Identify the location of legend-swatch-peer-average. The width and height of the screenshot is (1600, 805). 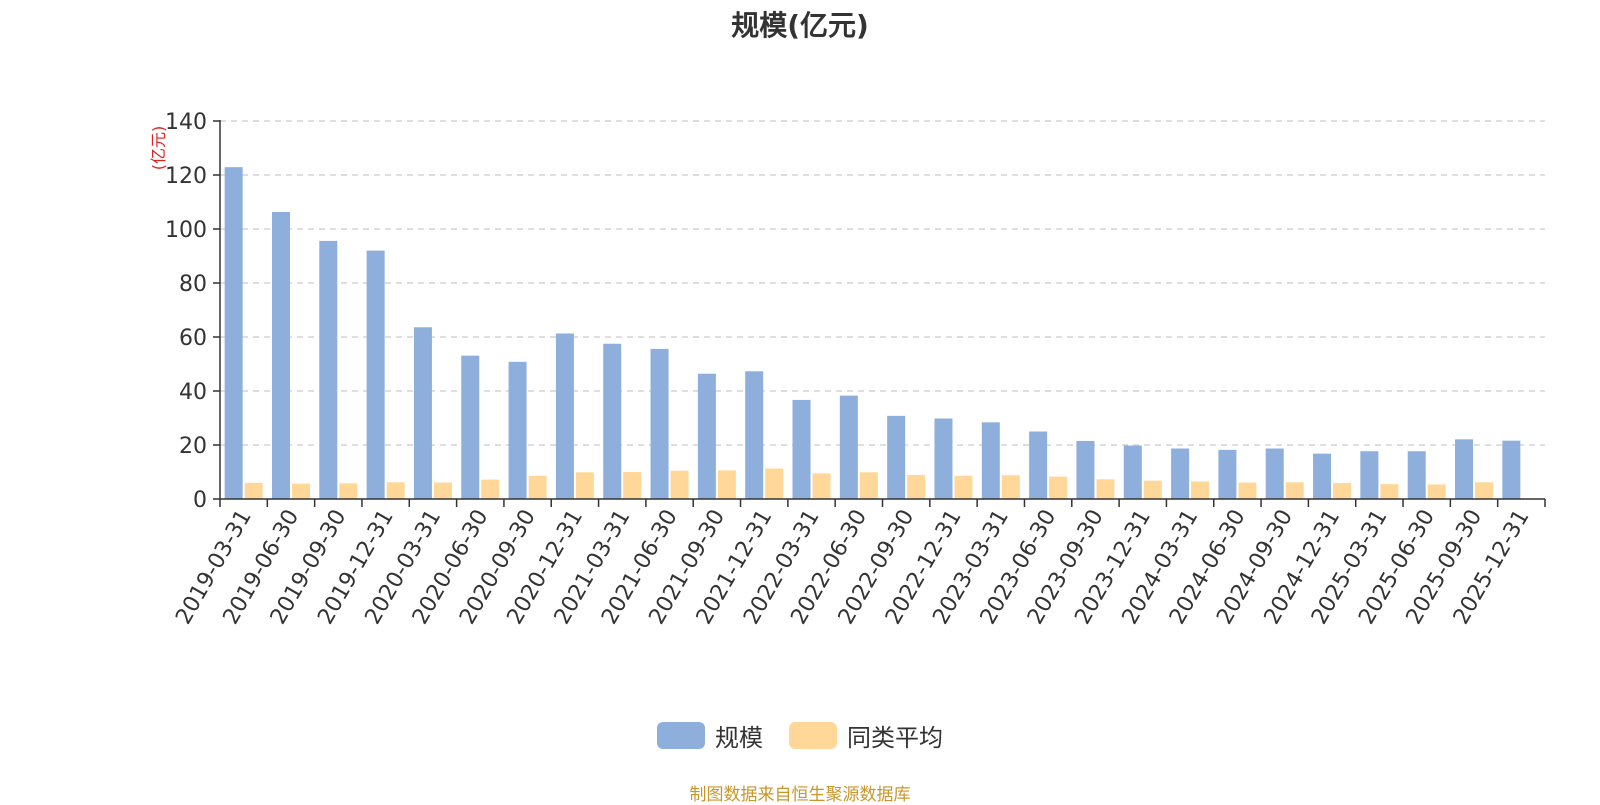
(813, 735).